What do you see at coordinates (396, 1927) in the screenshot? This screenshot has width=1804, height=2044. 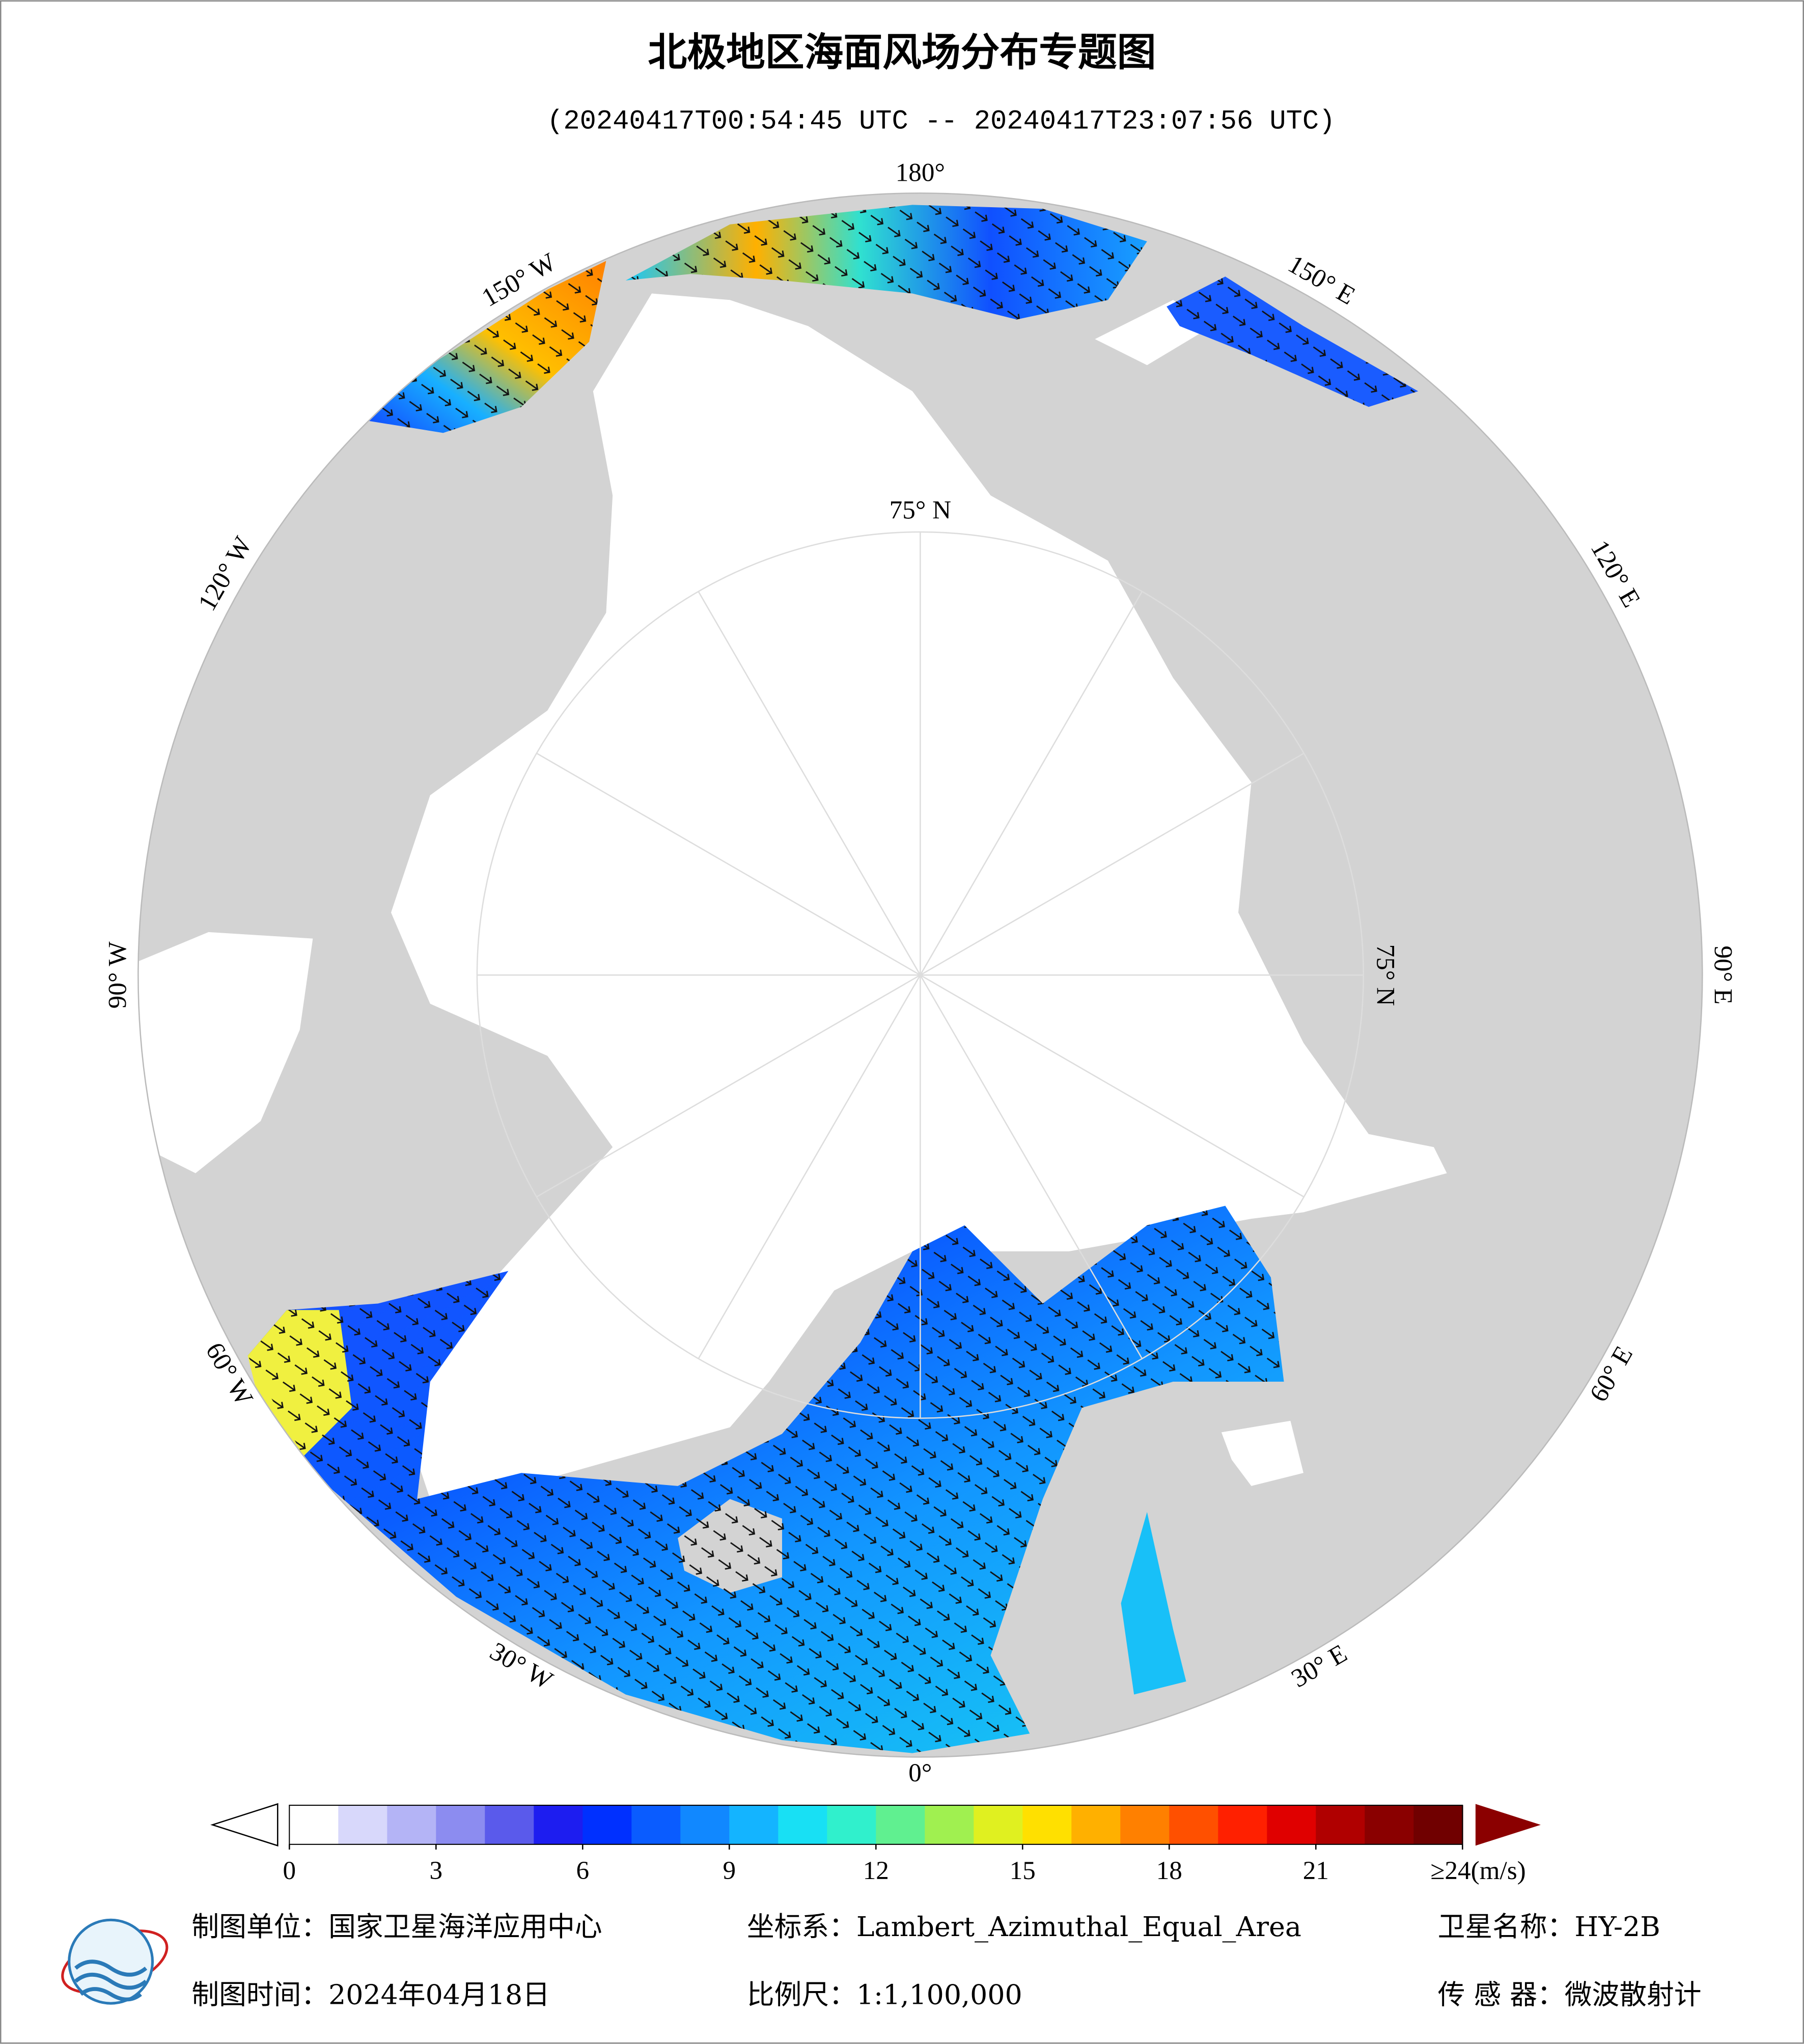 I see `footer-unit: 制图单位：国家卫星海洋应用中心` at bounding box center [396, 1927].